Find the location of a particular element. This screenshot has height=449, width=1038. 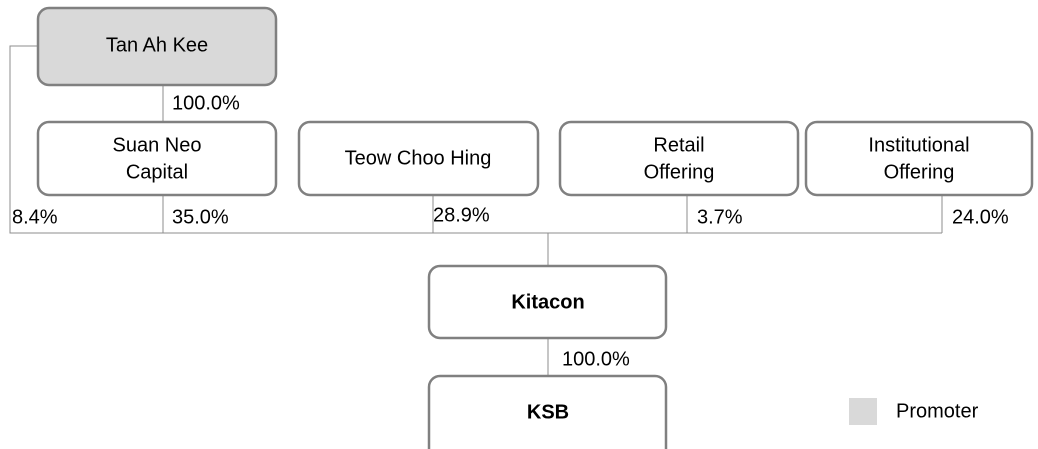

node-label: Retail is located at coordinates (678, 145).